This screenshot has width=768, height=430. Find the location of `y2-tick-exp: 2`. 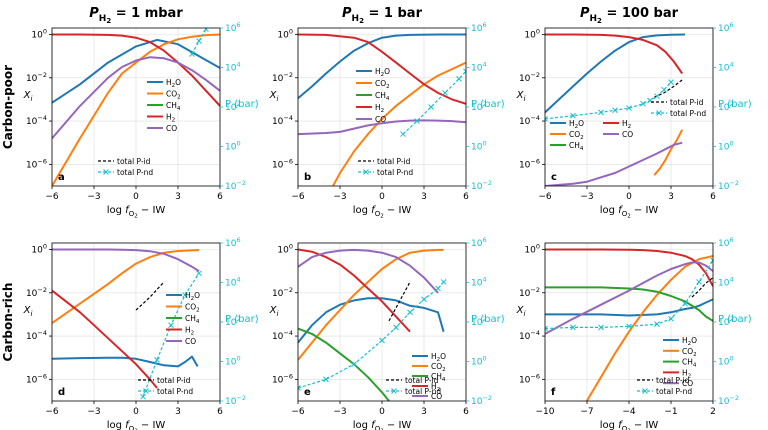

y2-tick-exp: 2 is located at coordinates (238, 104).